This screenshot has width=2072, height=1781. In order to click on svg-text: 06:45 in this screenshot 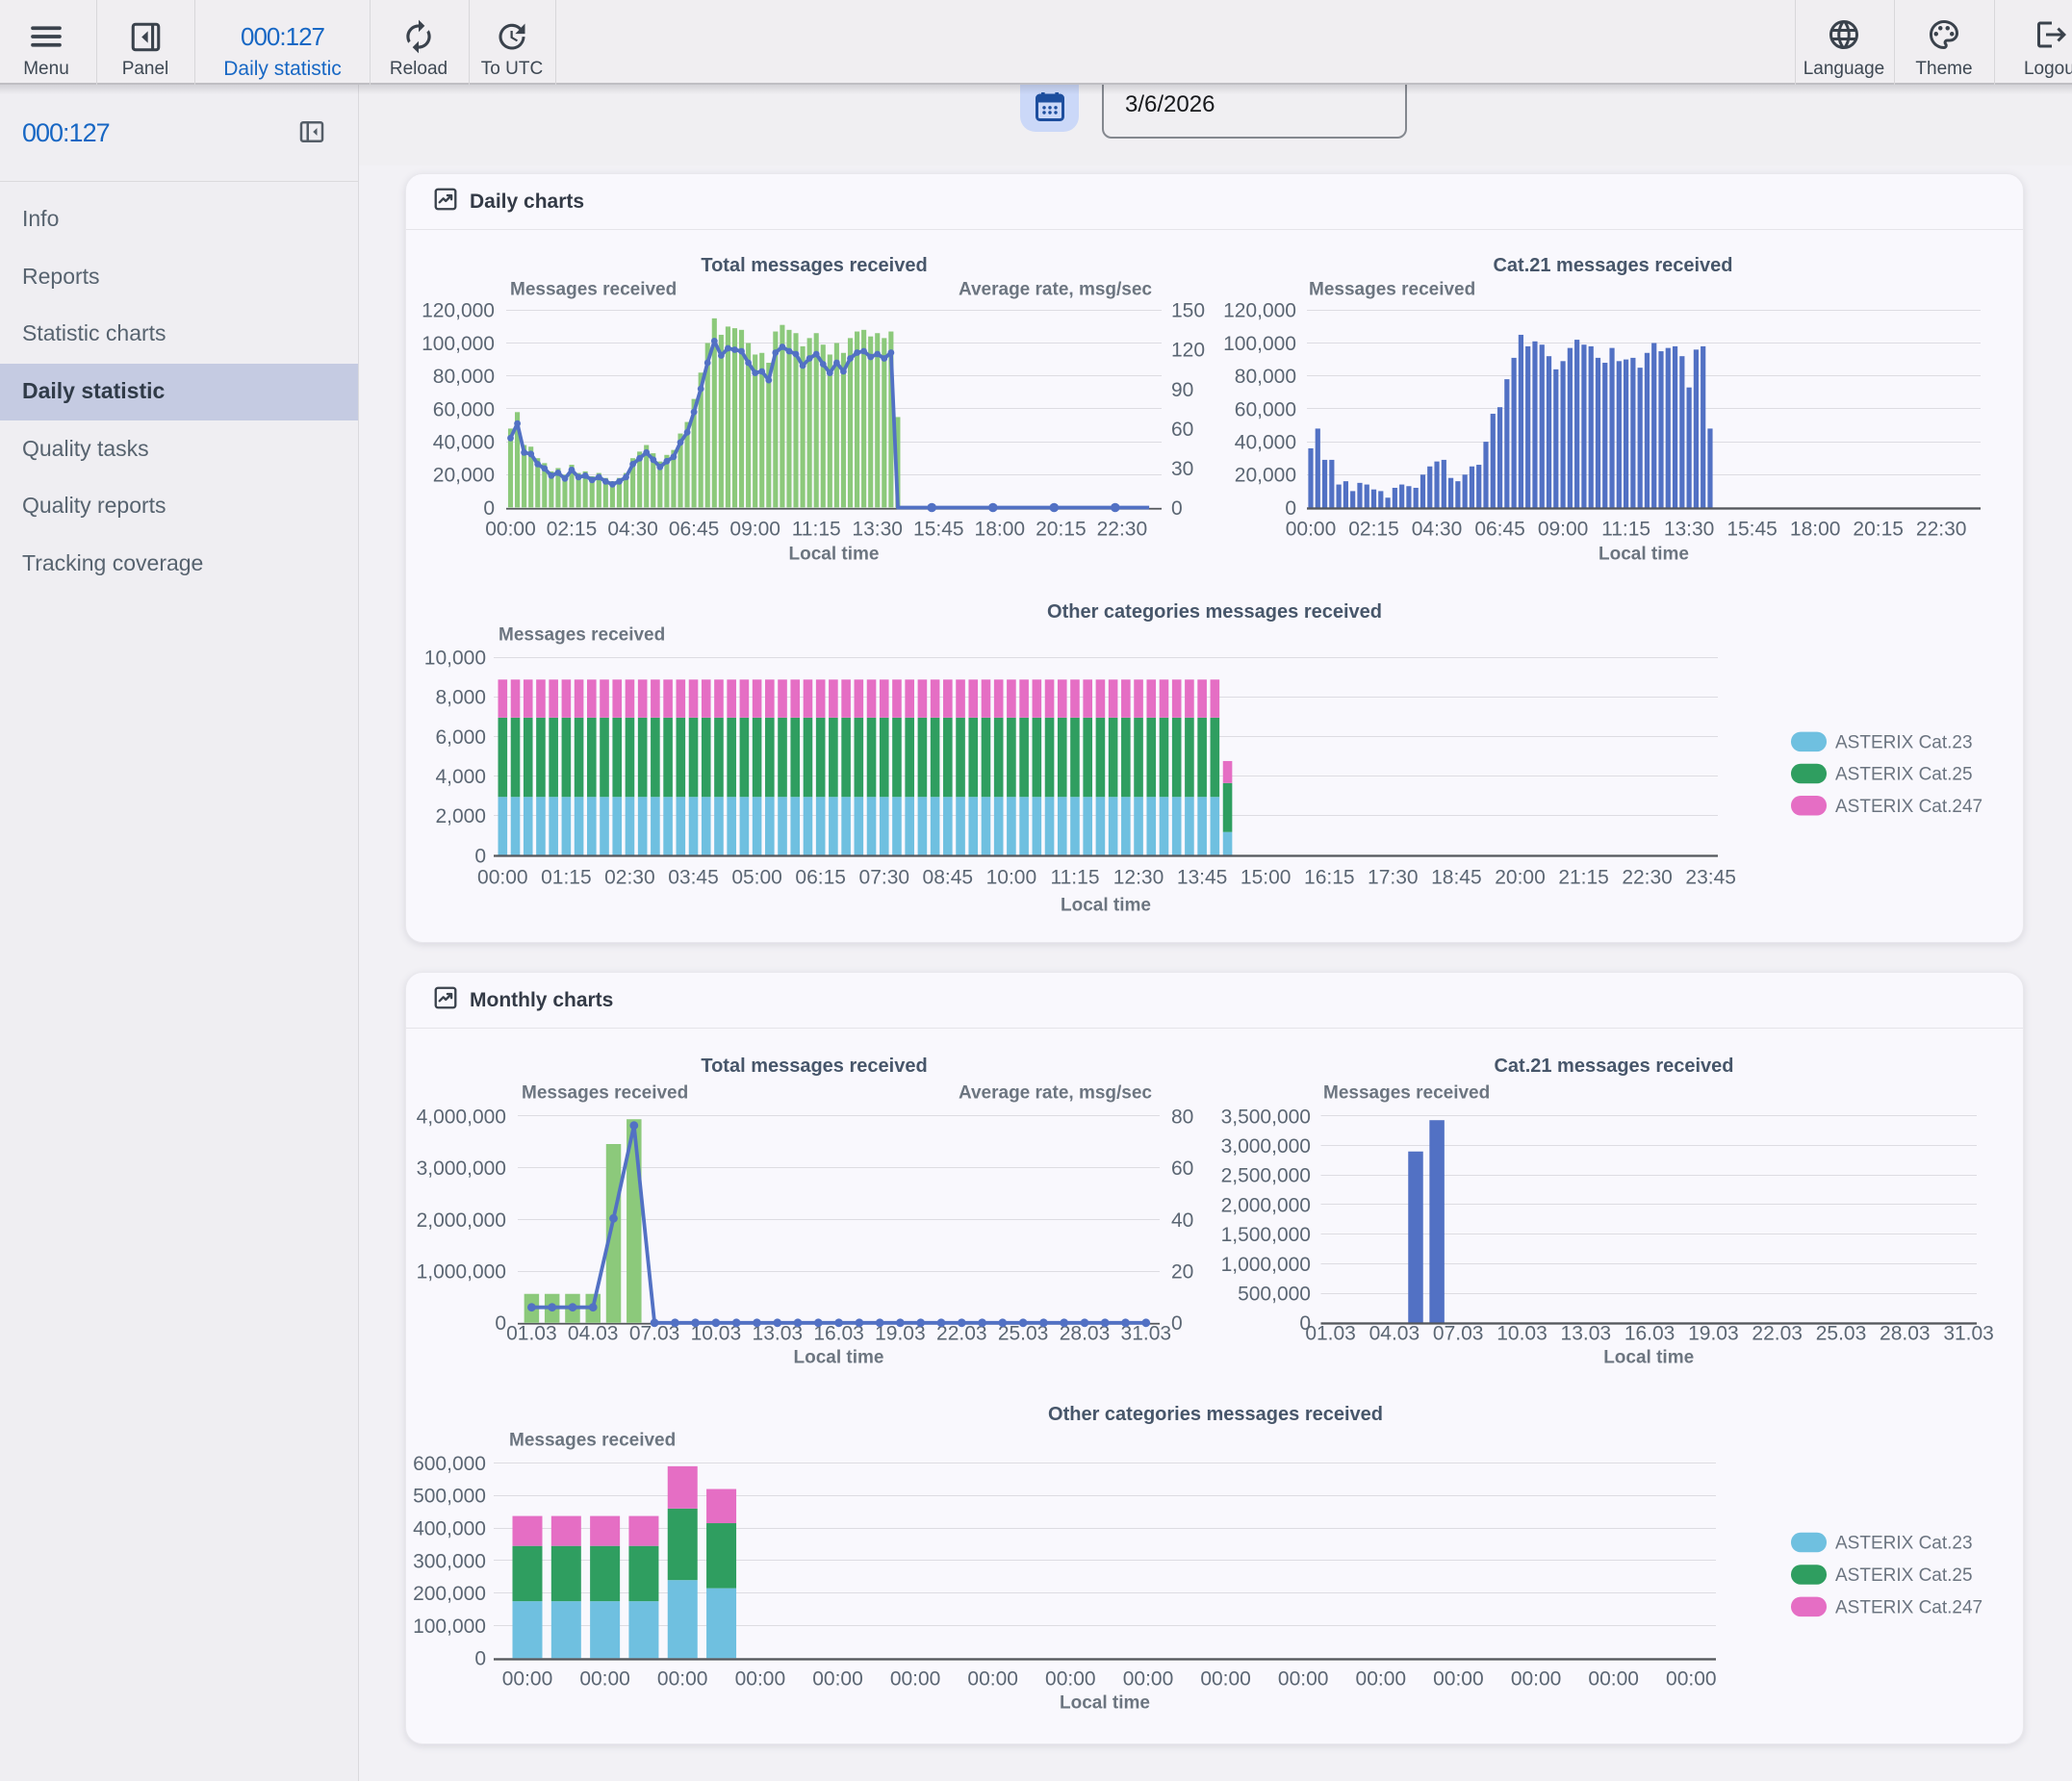, I will do `click(1499, 529)`.